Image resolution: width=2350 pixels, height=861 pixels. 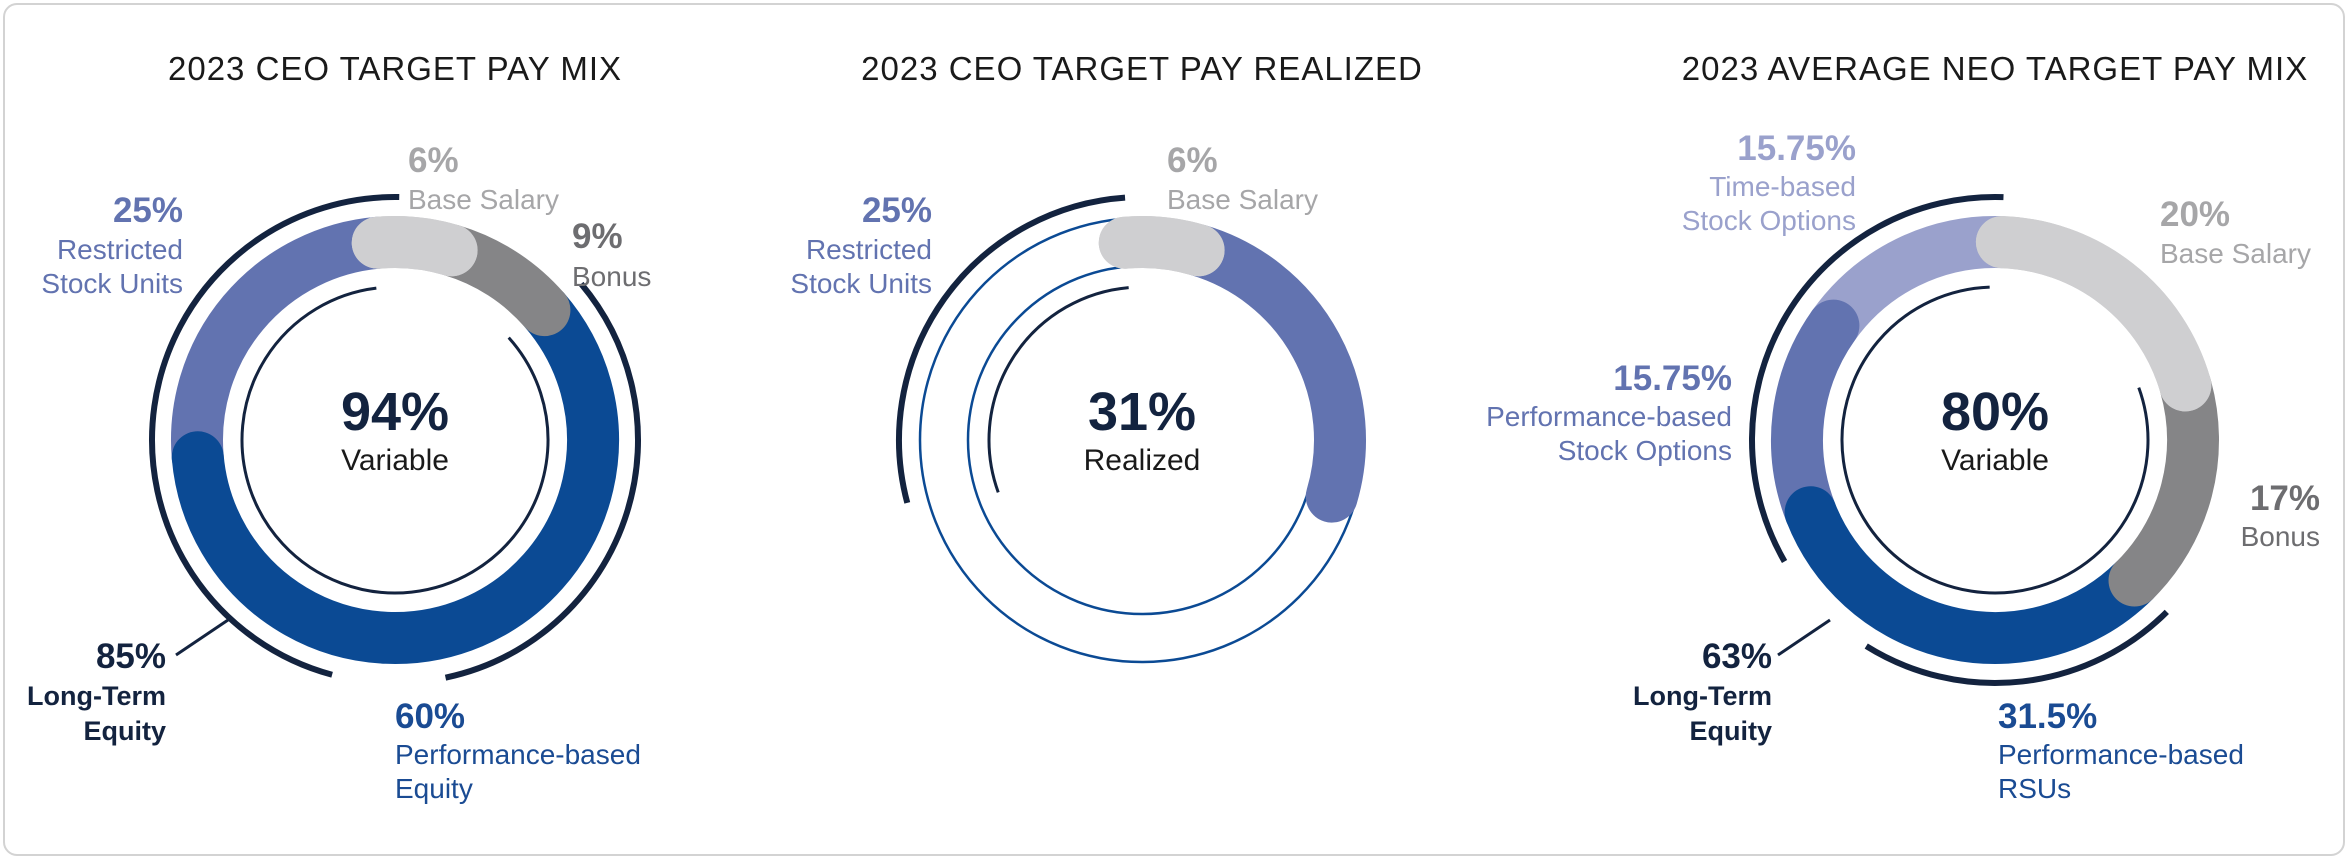 What do you see at coordinates (2285, 498) in the screenshot?
I see `slice-label-pct: 17%` at bounding box center [2285, 498].